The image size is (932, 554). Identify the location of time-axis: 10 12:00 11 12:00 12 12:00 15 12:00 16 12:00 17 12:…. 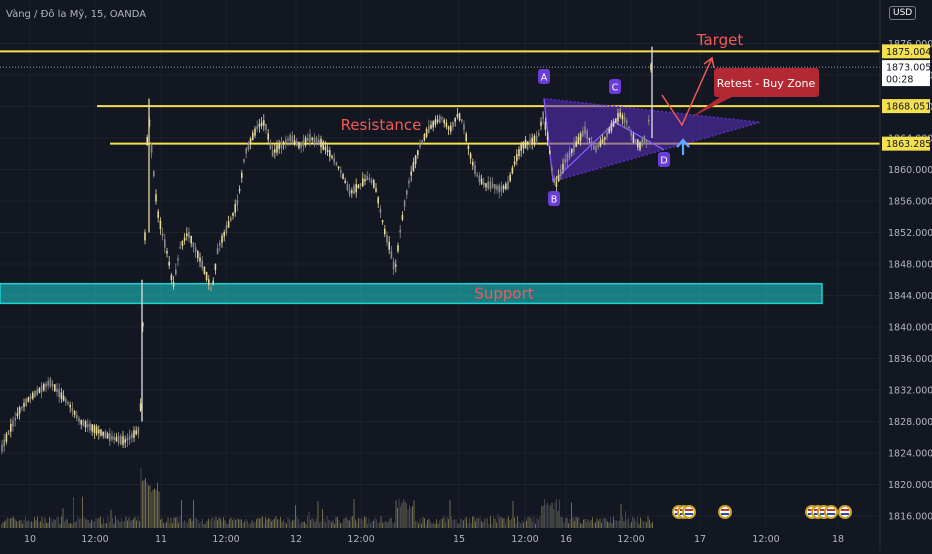
(434, 539).